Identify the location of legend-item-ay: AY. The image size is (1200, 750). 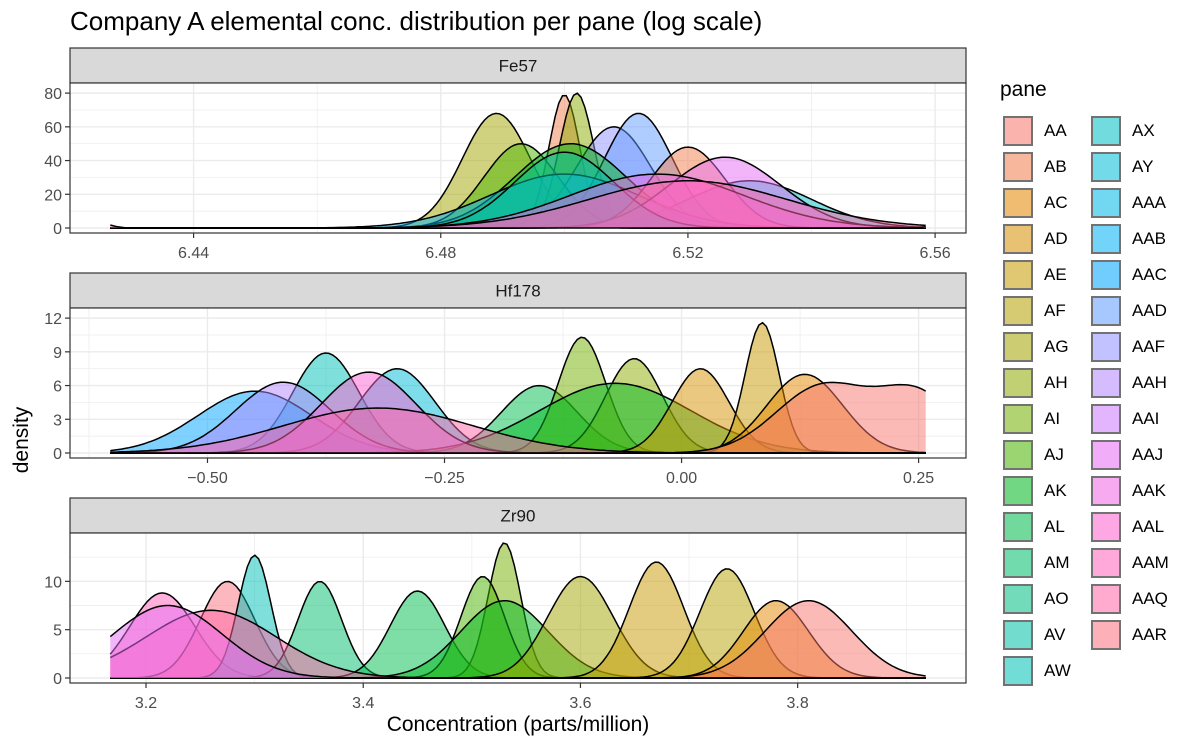
(1135, 167).